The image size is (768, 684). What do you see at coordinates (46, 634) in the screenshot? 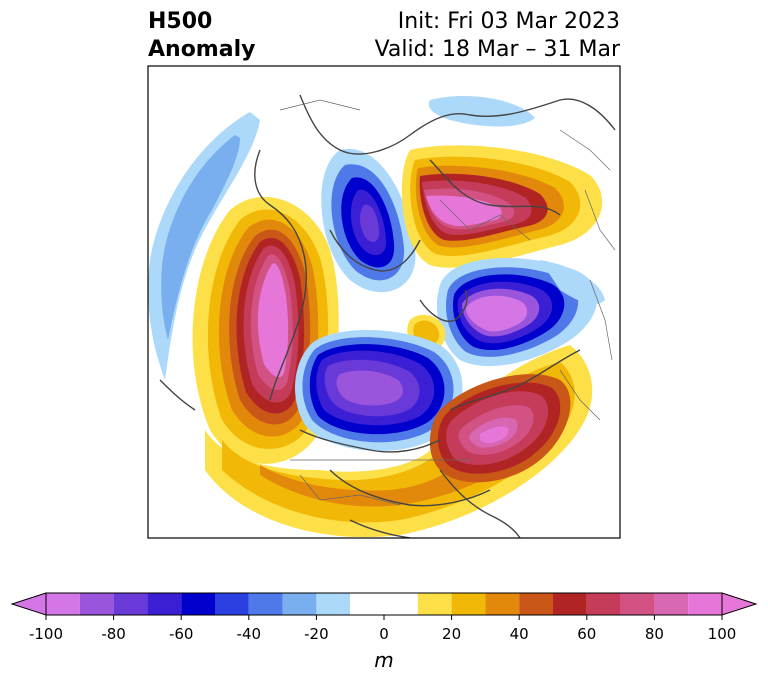
I see `colorbar-tick-label: -100` at bounding box center [46, 634].